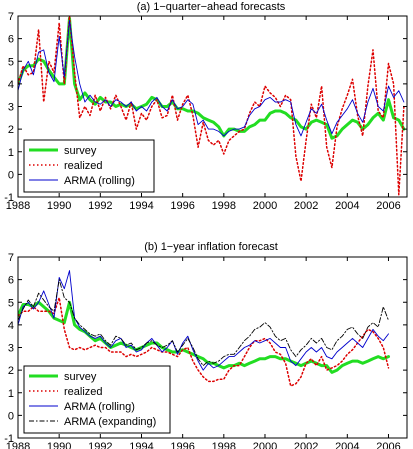 This screenshot has height=449, width=413. I want to click on chart-b-series-survey, so click(204, 337).